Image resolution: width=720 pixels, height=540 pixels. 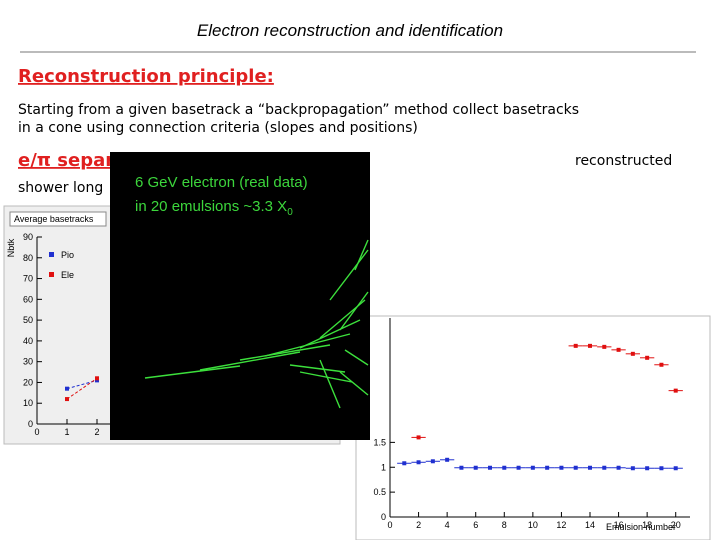 What do you see at coordinates (475, 525) in the screenshot?
I see `x-tick-label: 6` at bounding box center [475, 525].